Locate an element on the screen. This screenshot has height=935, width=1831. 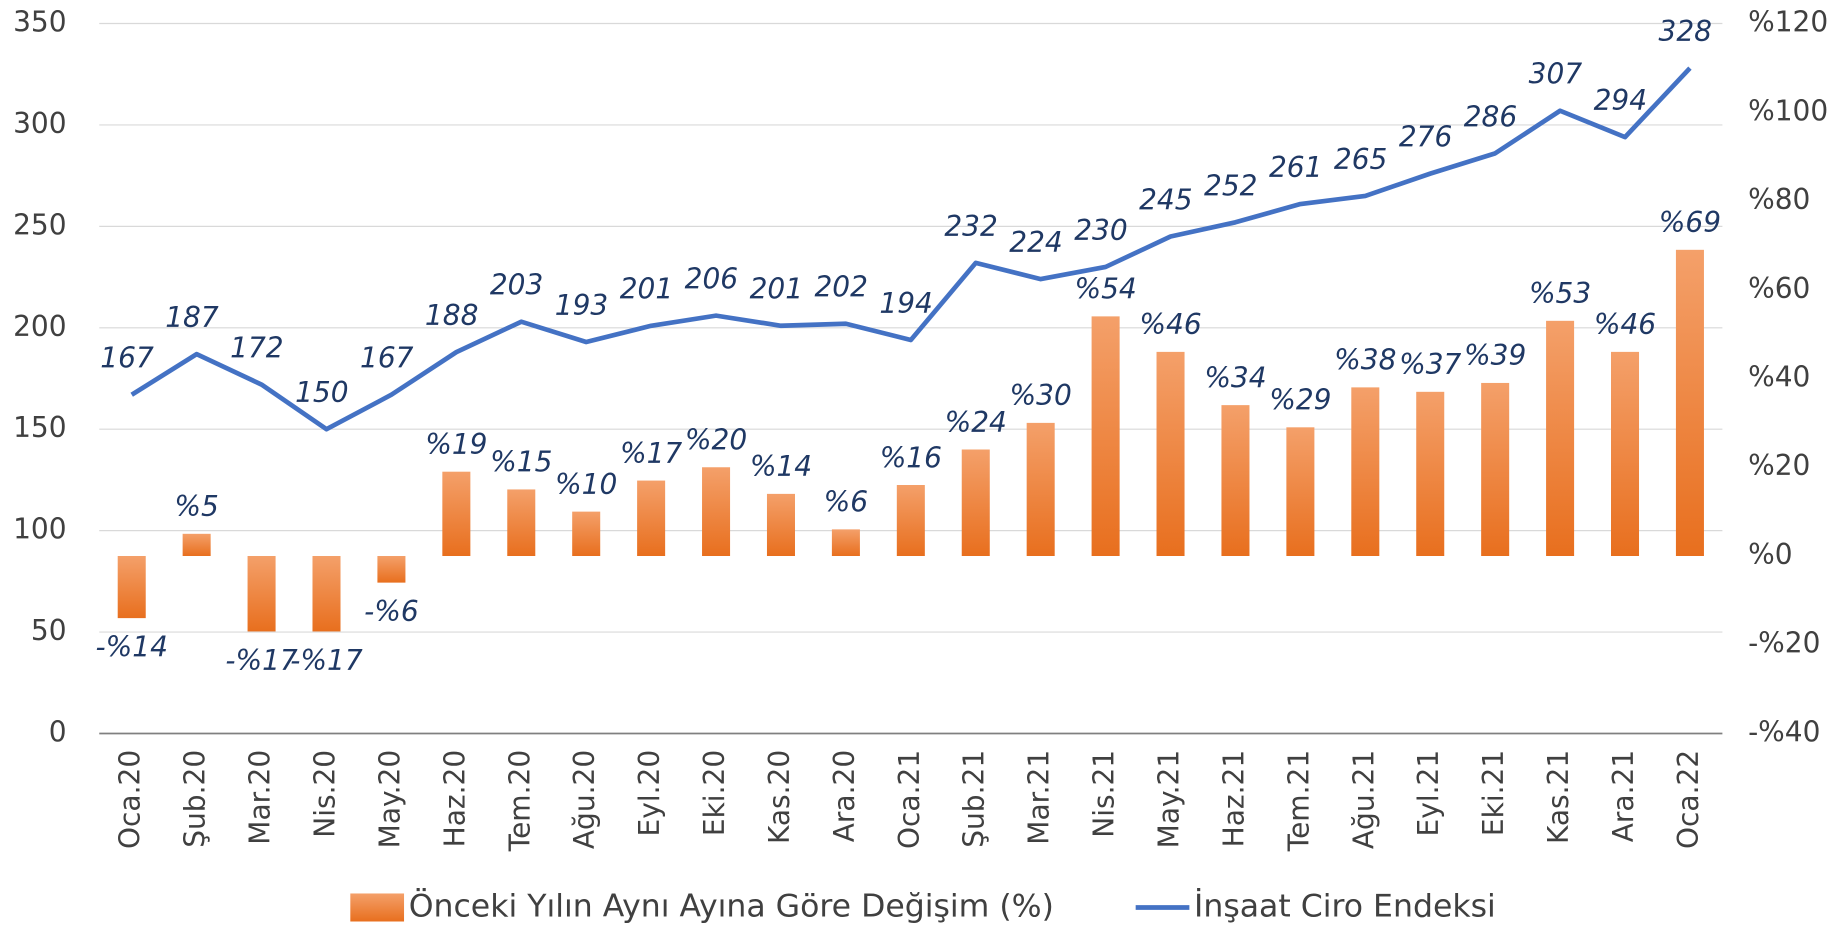
data-label: 224 is located at coordinates (1035, 242).